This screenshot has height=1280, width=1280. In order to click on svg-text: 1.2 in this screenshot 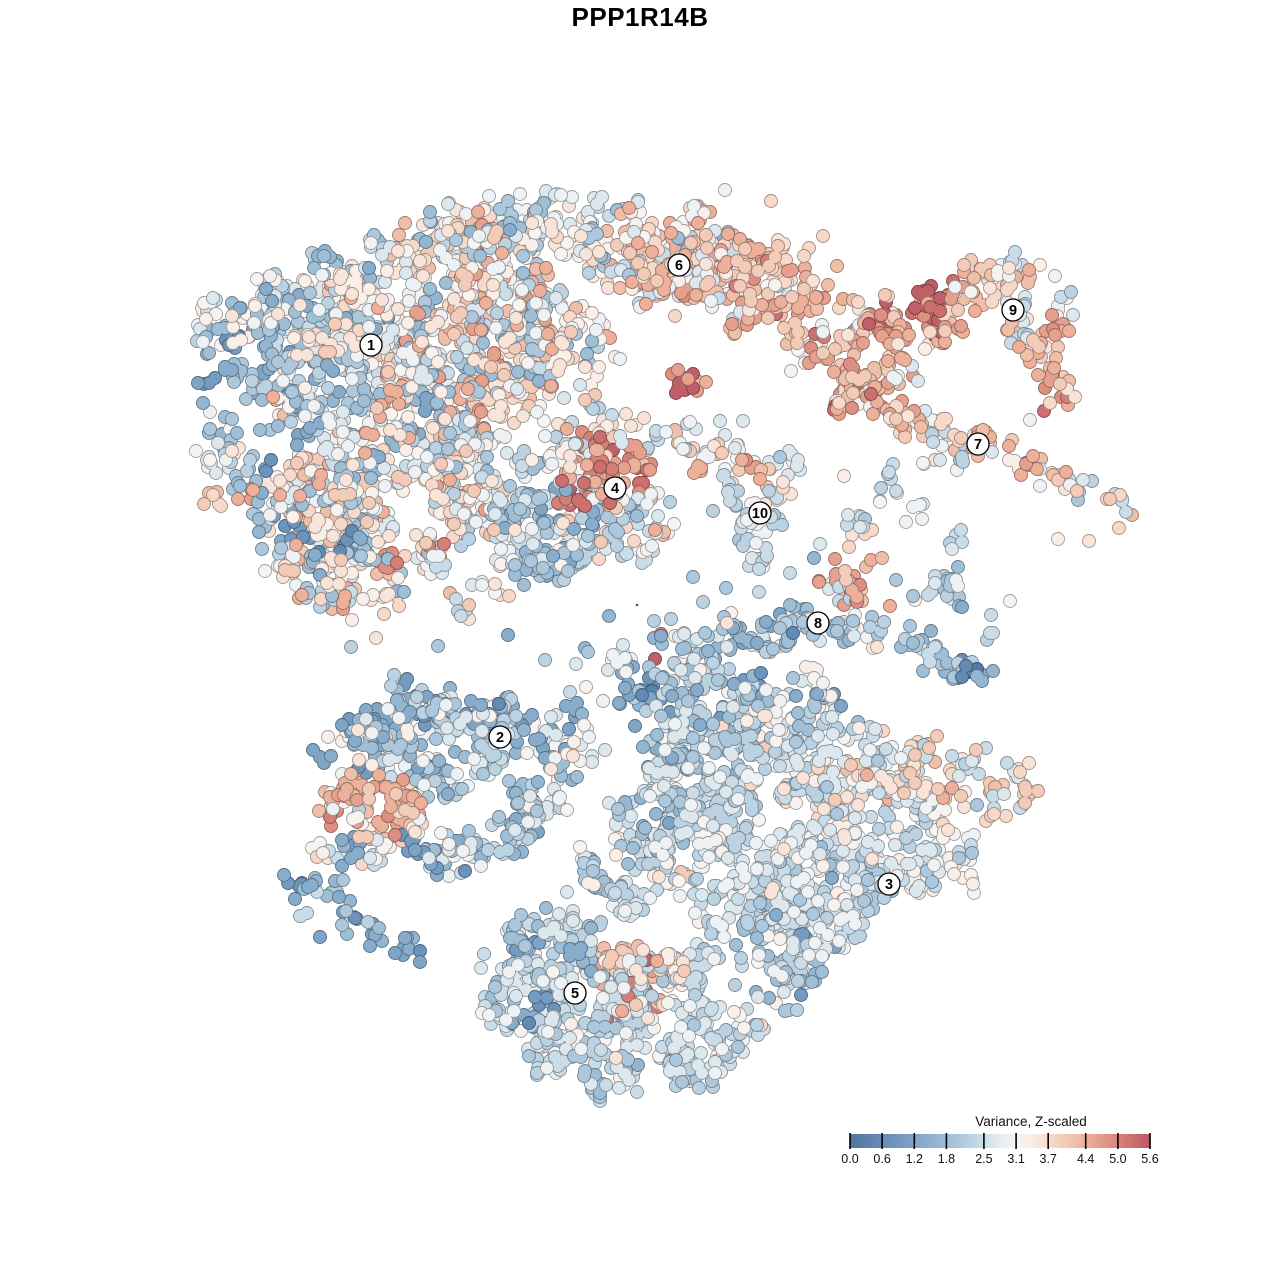, I will do `click(914, 1159)`.